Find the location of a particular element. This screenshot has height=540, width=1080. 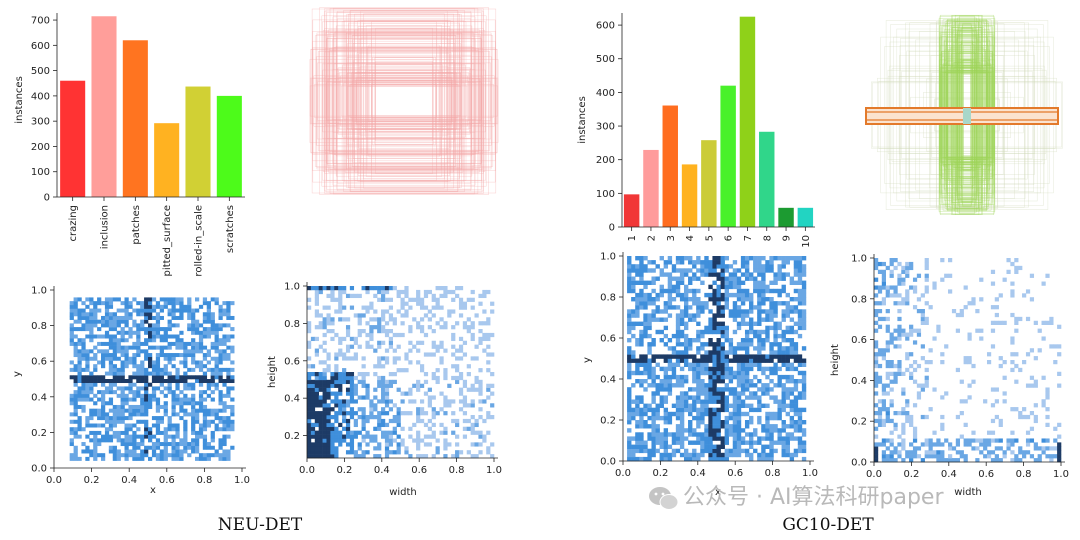

neu-overlay-box is located at coordinates (404, 101).